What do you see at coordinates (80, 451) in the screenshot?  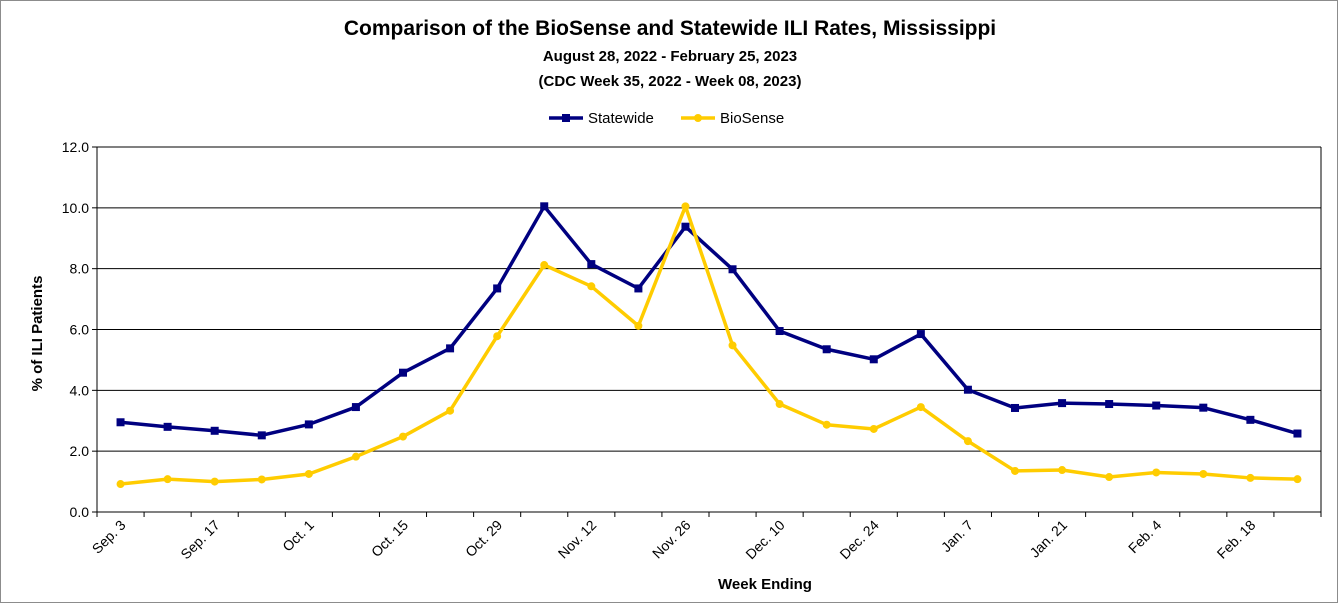 I see `y-tick-label: 2.0` at bounding box center [80, 451].